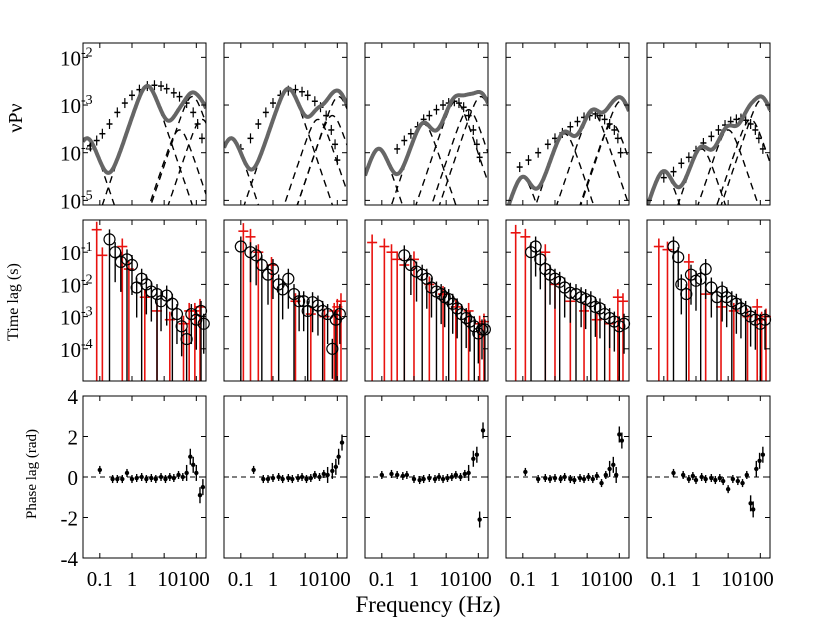 This screenshot has height=621, width=830. What do you see at coordinates (87, 247) in the screenshot?
I see `y-tick-exponent: -1` at bounding box center [87, 247].